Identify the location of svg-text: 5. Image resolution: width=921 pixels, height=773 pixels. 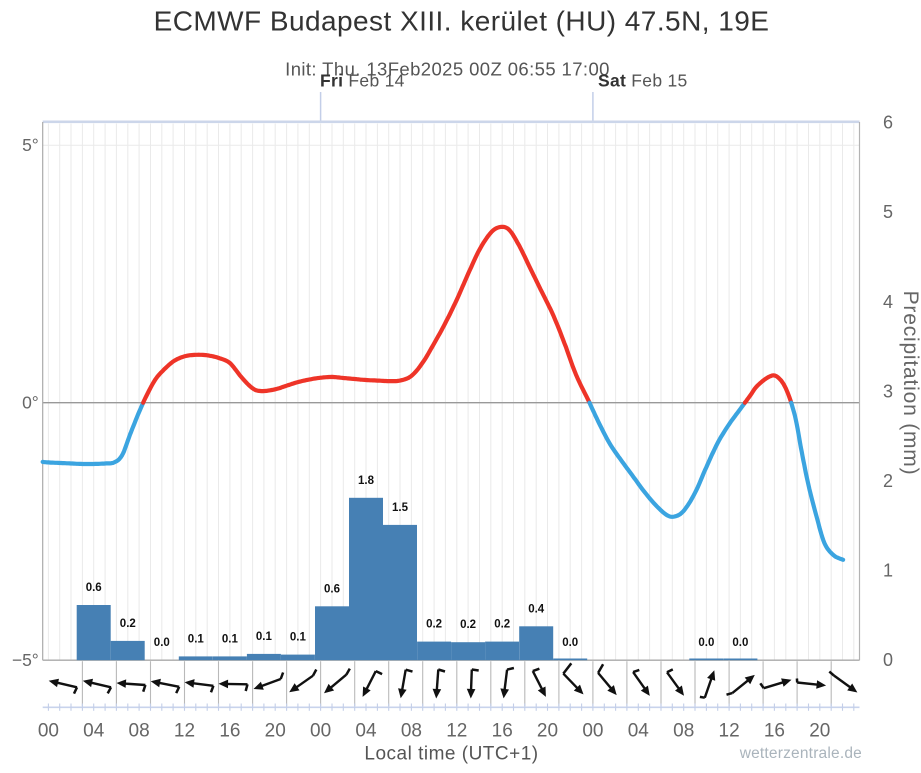
(888, 212).